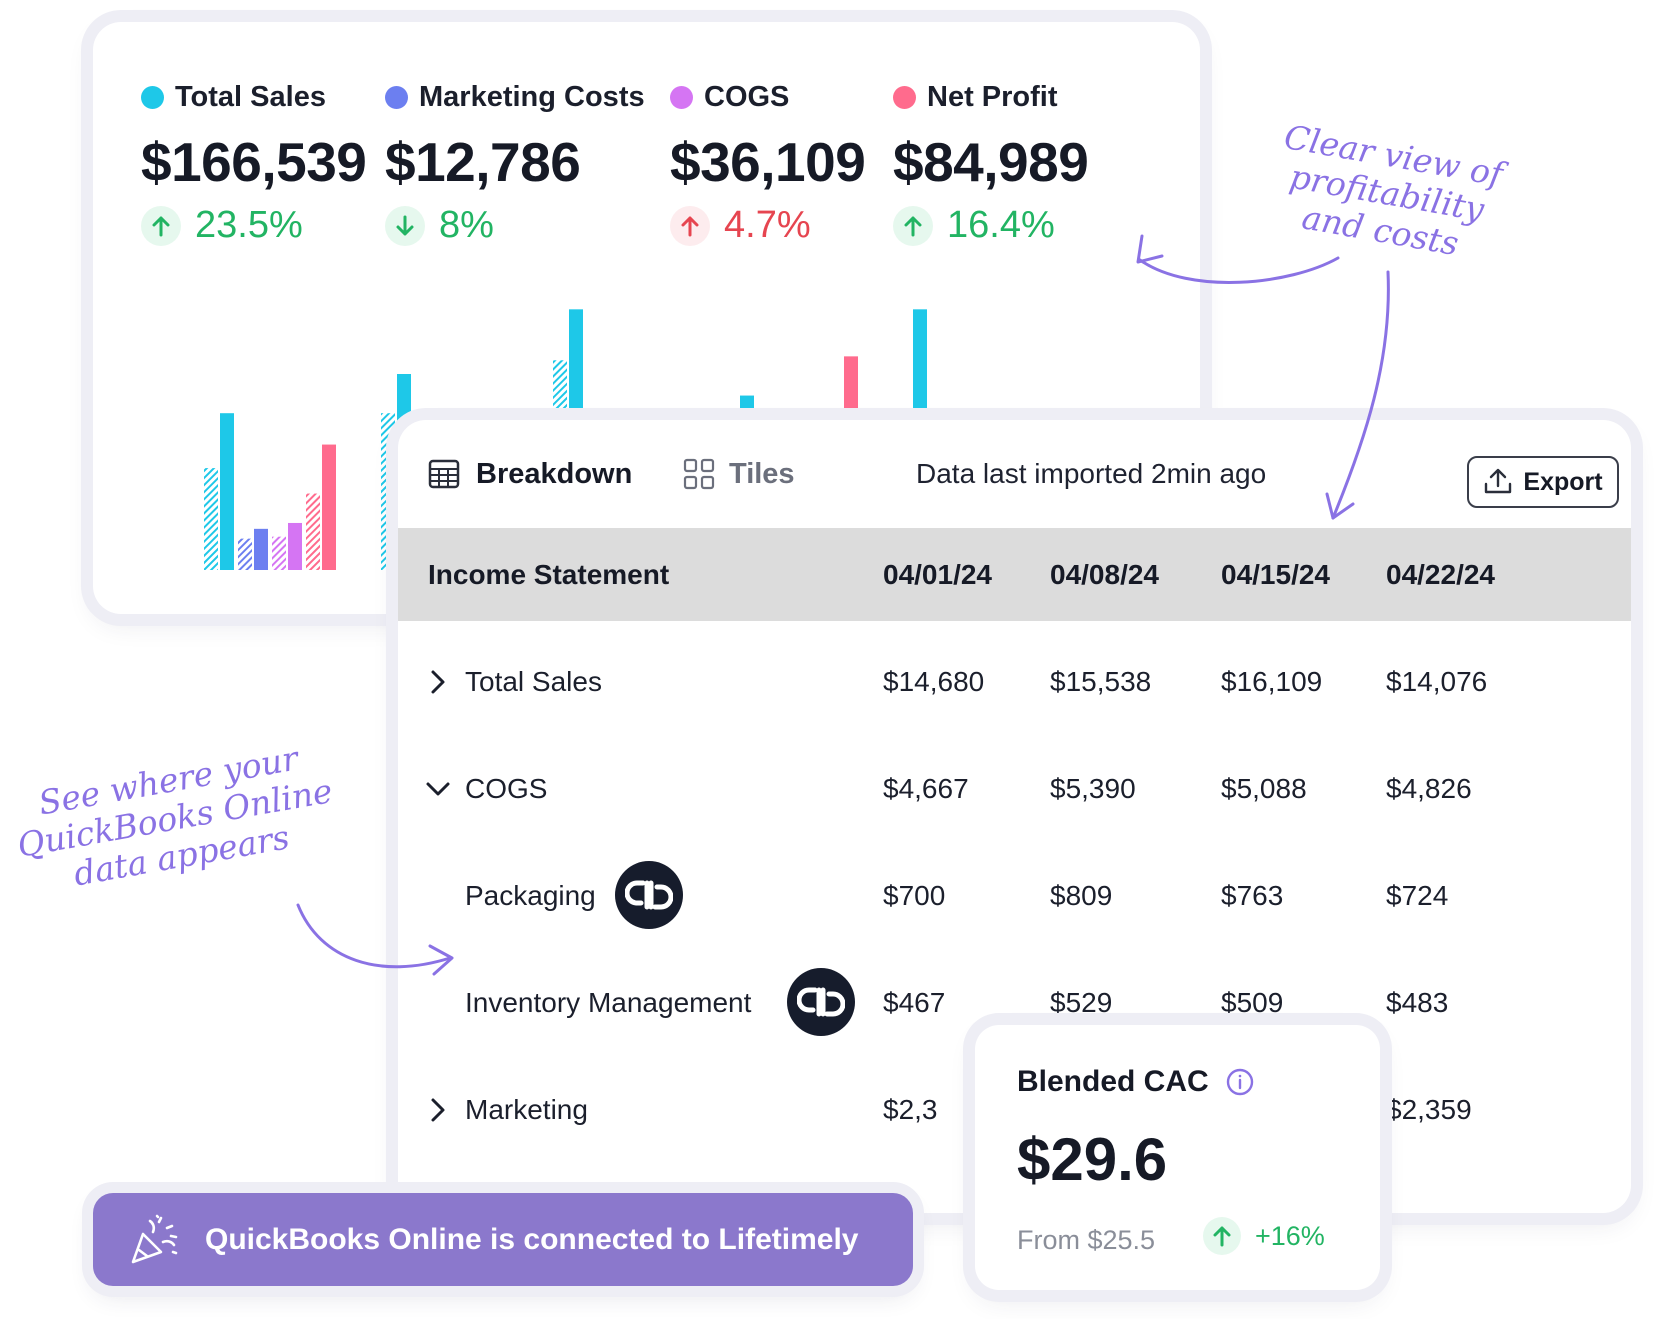 The height and width of the screenshot is (1319, 1668). What do you see at coordinates (313, 531) in the screenshot?
I see `chart-bar-profit-previous` at bounding box center [313, 531].